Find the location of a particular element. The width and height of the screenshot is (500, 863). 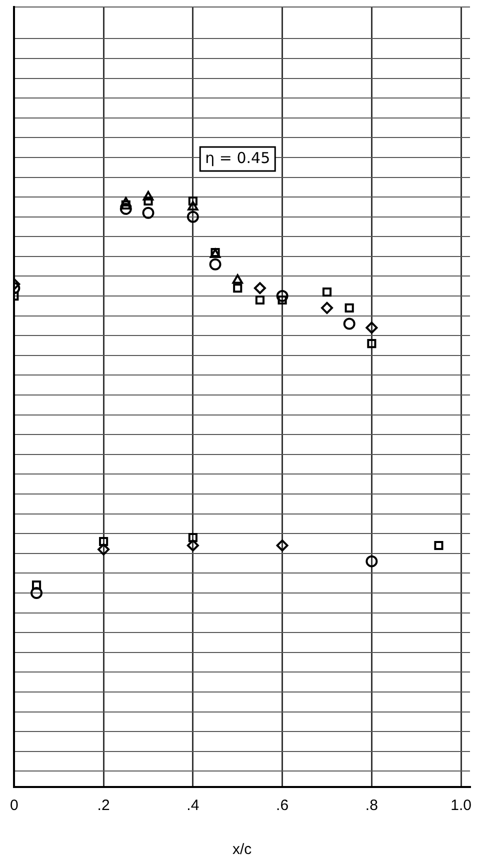

x-tick-label: .2 is located at coordinates (103, 805).